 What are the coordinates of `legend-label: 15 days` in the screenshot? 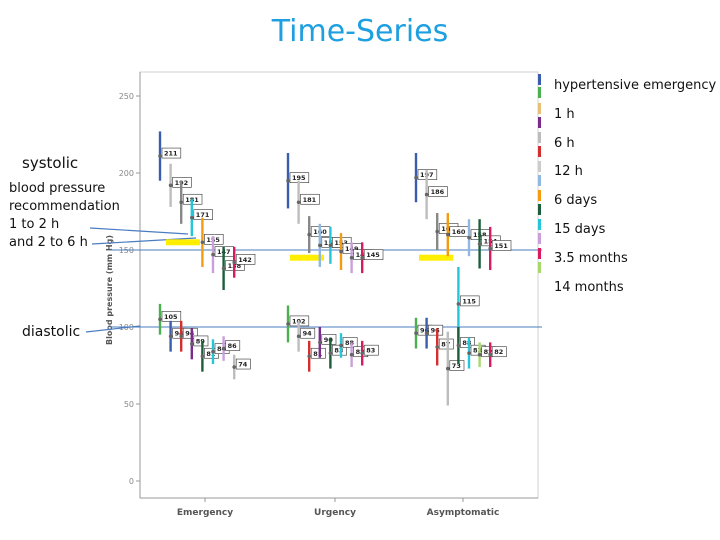 It's located at (580, 229).